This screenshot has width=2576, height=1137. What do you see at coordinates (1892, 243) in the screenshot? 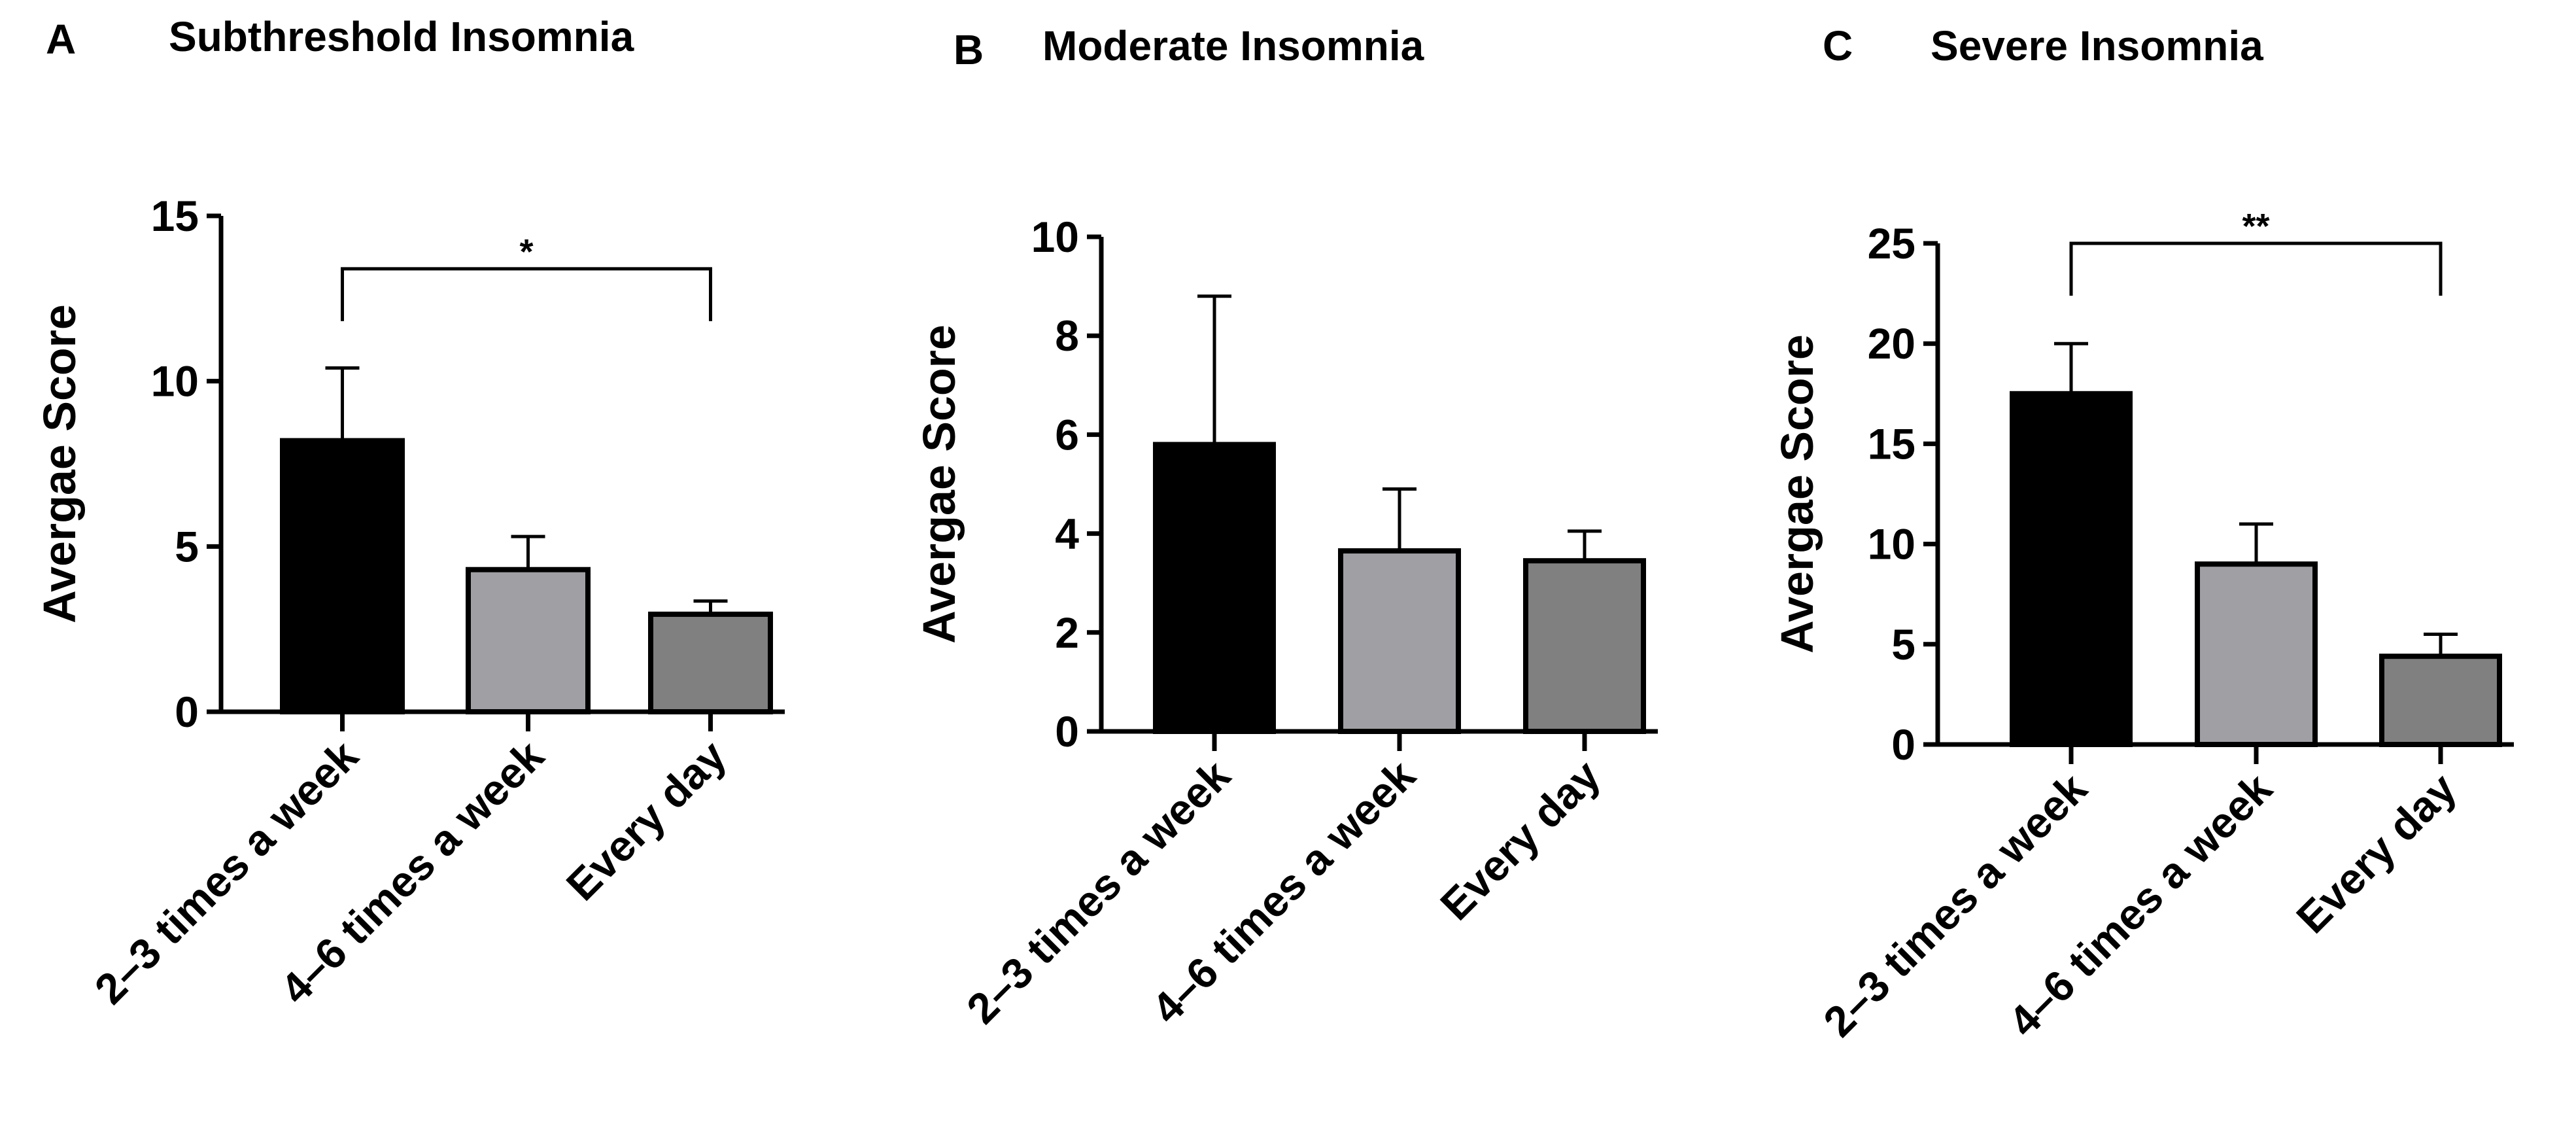
I see `y-tick-label: 25` at bounding box center [1892, 243].